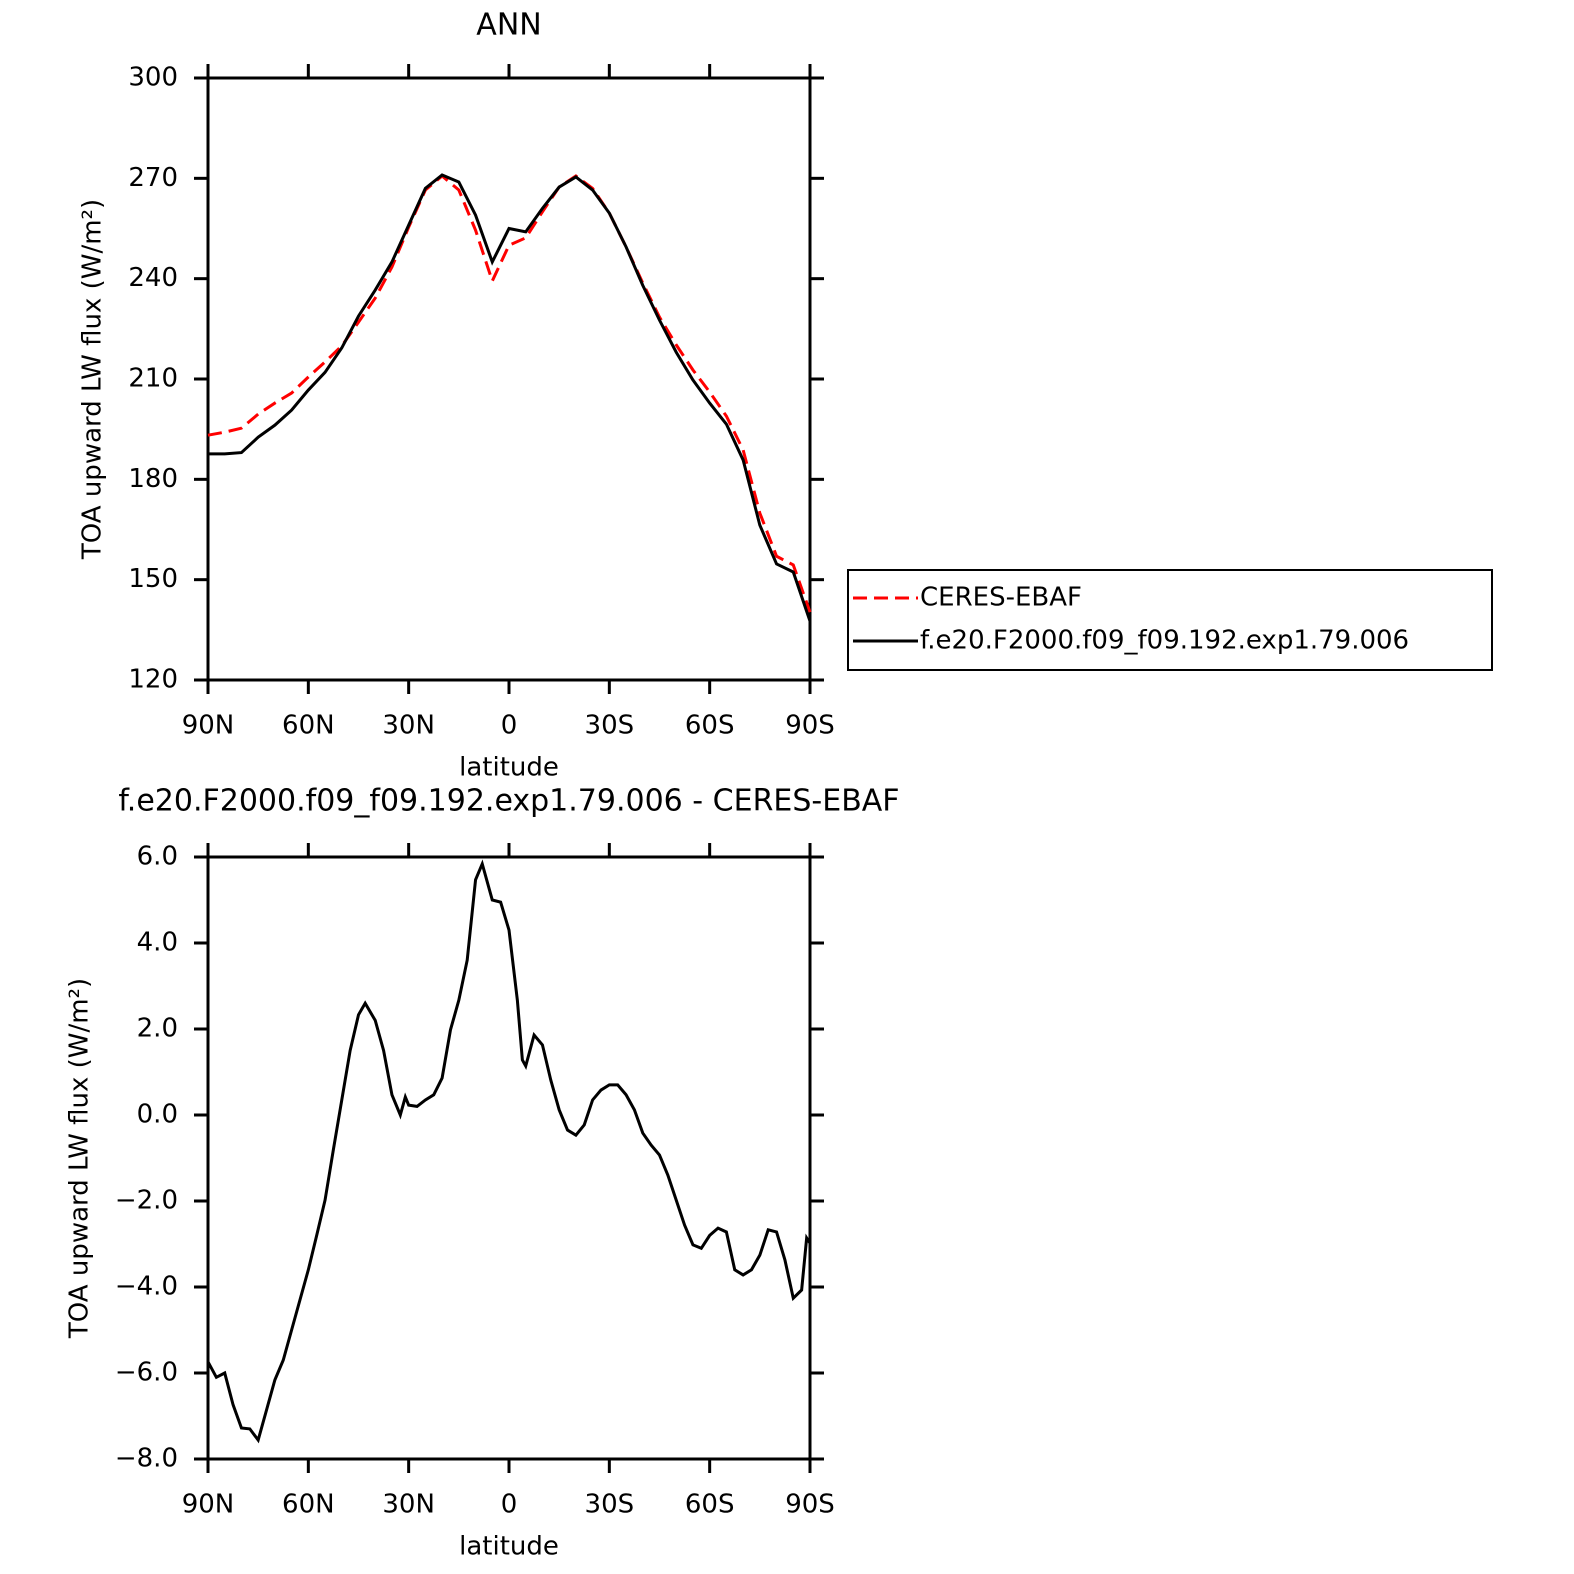 Image resolution: width=1574 pixels, height=1574 pixels. Describe the element at coordinates (1001, 598) in the screenshot. I see `legend-label: CERES-EBAF` at that location.